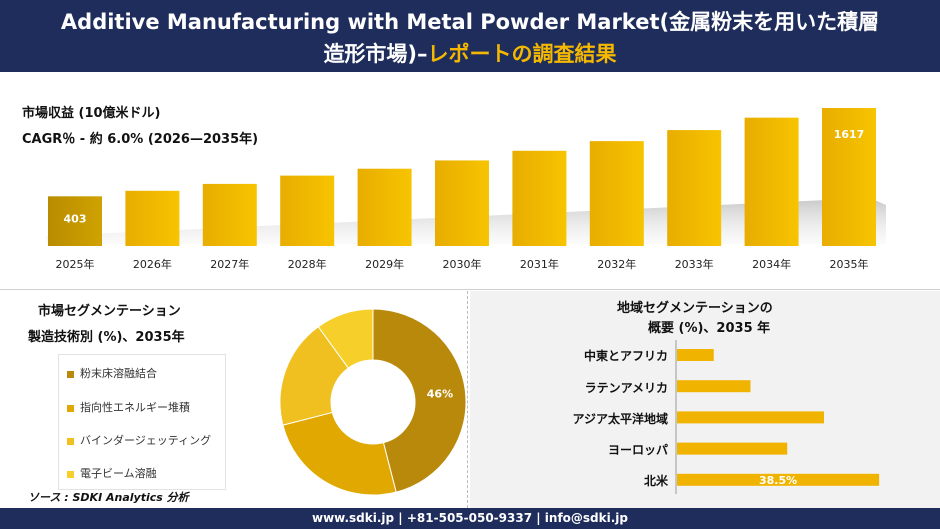 The image size is (940, 529). What do you see at coordinates (849, 264) in the screenshot?
I see `year-tick-label: 2035年` at bounding box center [849, 264].